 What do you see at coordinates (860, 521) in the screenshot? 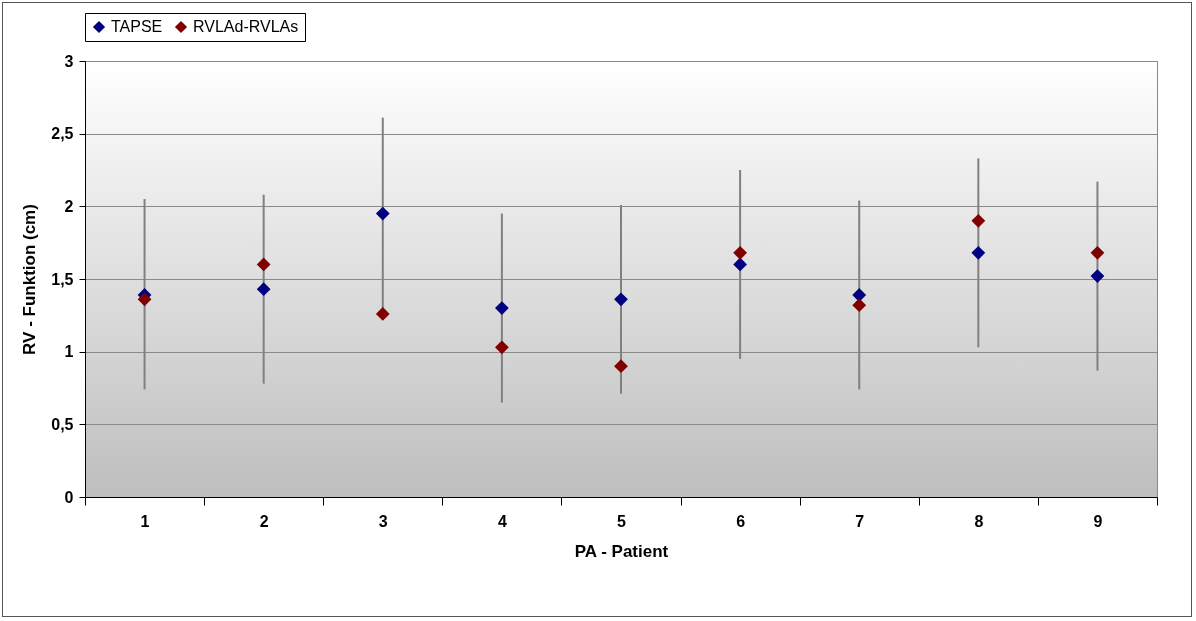
I see `x-tick-label: 7` at bounding box center [860, 521].